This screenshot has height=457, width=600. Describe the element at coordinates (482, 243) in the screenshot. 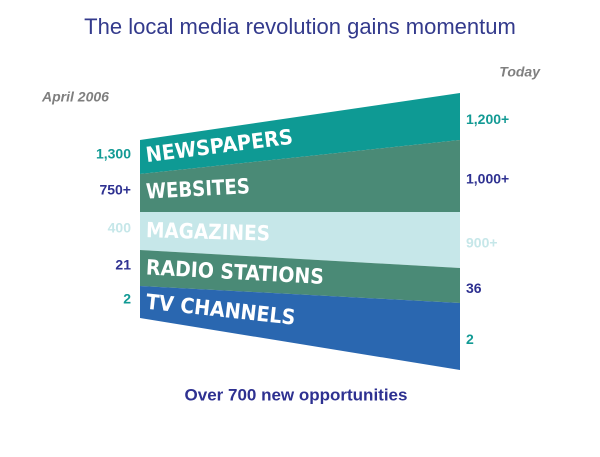

I see `end-value: 900+` at that location.